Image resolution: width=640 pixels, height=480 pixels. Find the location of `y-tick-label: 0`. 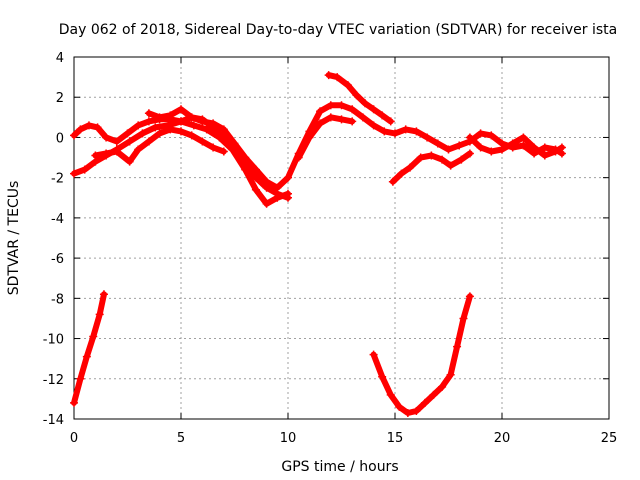

y-tick-label: 0 is located at coordinates (60, 138).